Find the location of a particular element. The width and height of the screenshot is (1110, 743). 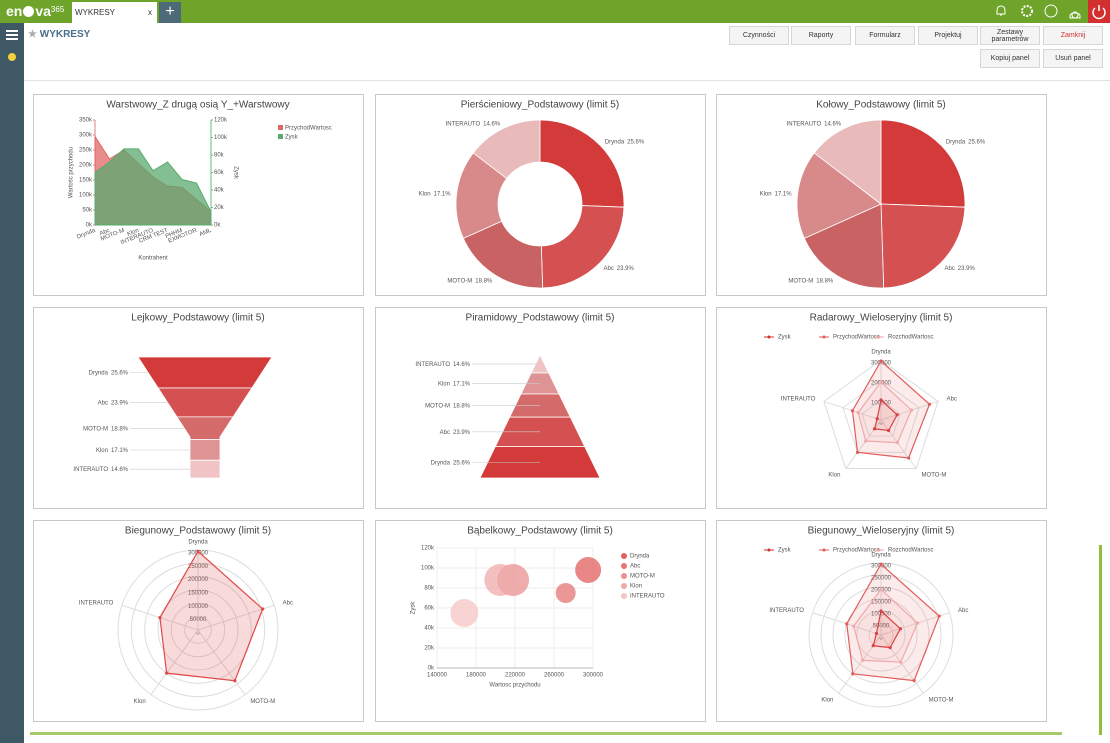

grid-line is located at coordinates (881, 418).